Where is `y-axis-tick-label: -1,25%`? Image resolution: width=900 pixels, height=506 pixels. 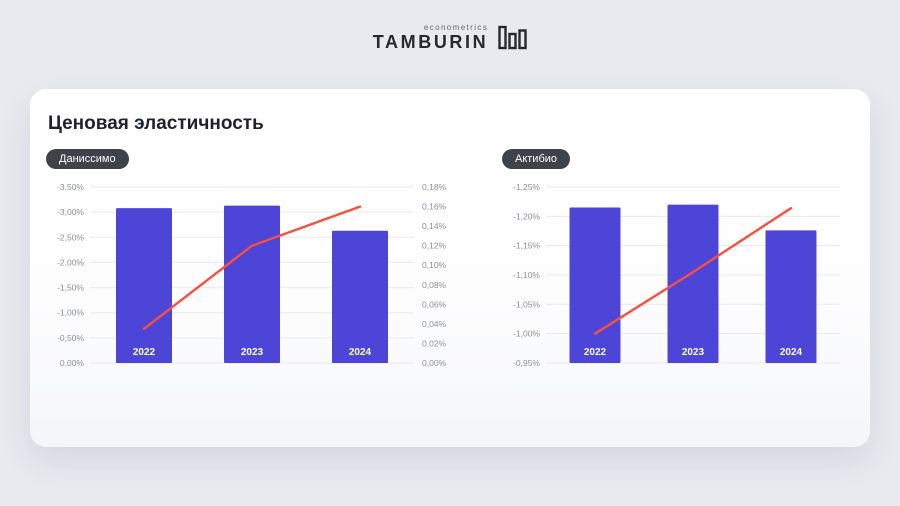 y-axis-tick-label: -1,25% is located at coordinates (526, 187).